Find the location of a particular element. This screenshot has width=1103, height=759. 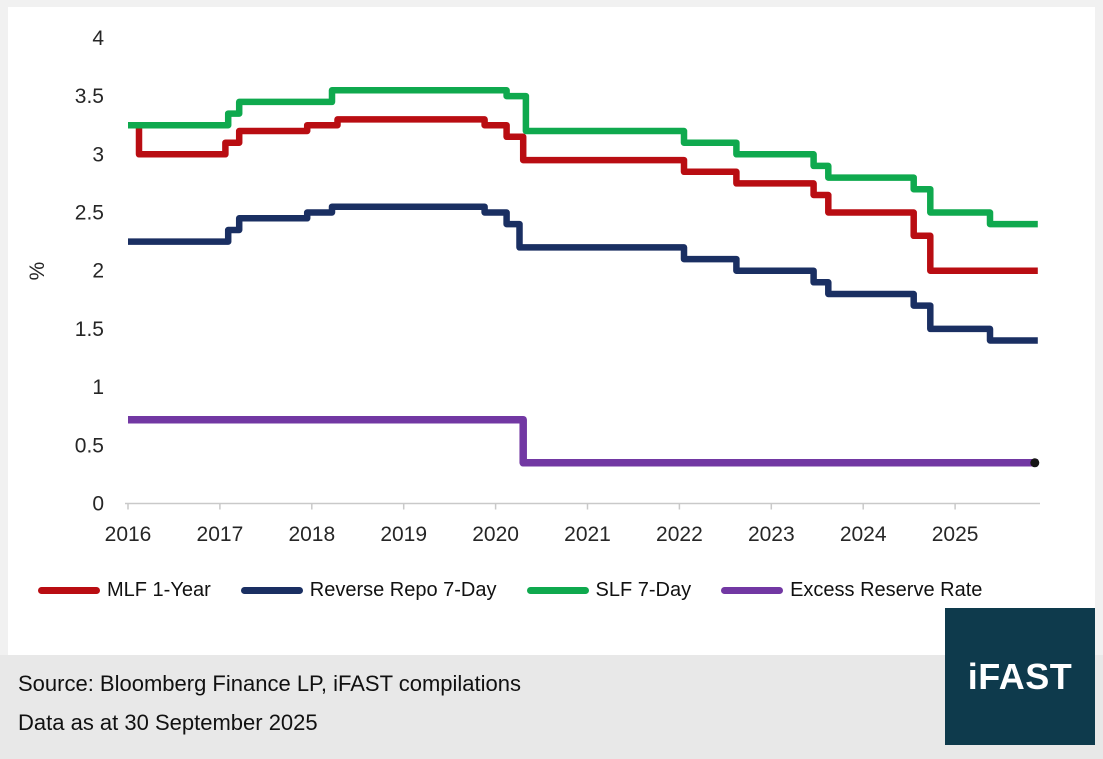

x-axis-label: 2023 is located at coordinates (771, 534).